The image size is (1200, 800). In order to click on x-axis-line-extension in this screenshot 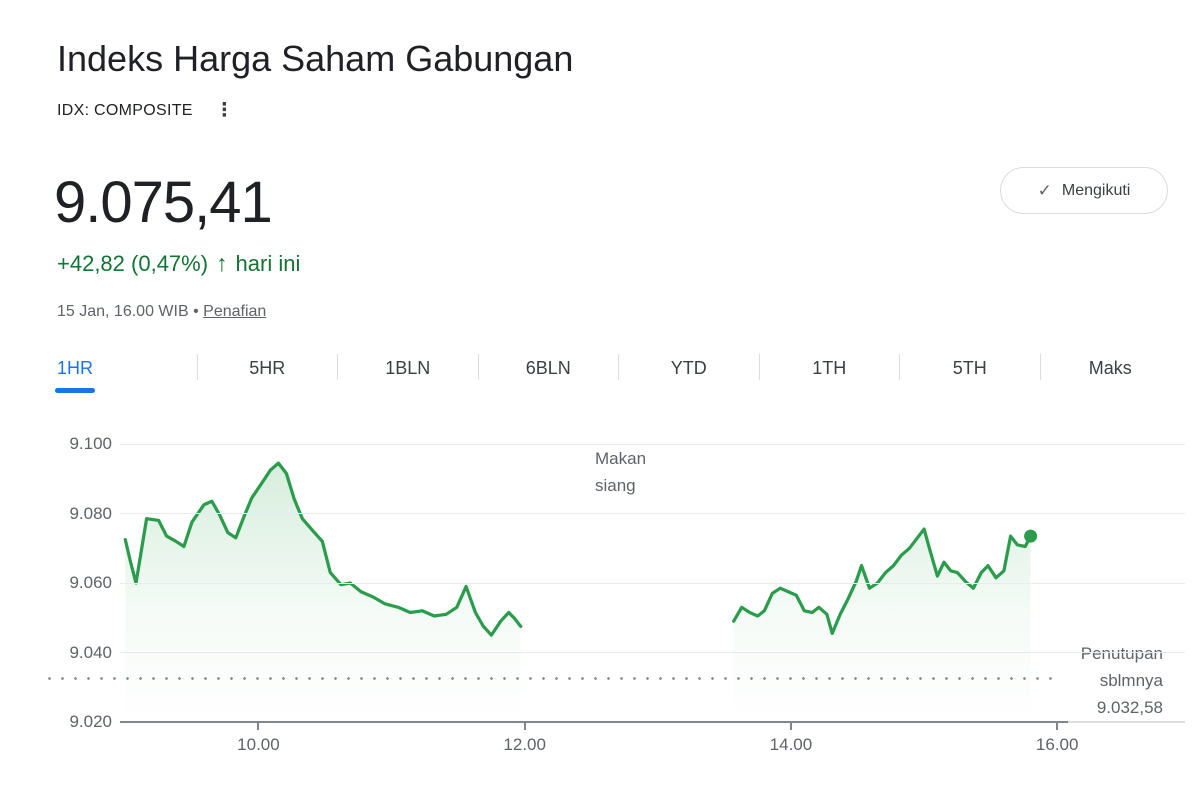, I will do `click(1126, 722)`.